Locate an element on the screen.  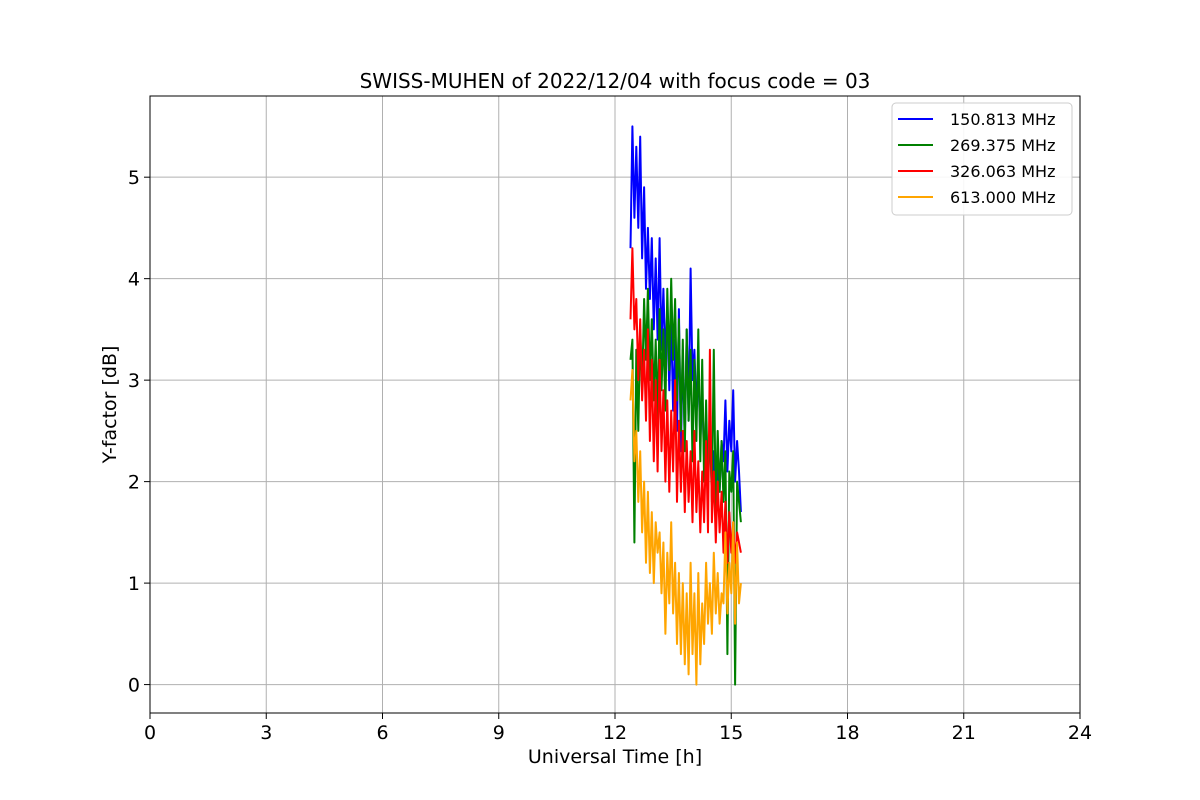
legend-frame is located at coordinates (982, 159).